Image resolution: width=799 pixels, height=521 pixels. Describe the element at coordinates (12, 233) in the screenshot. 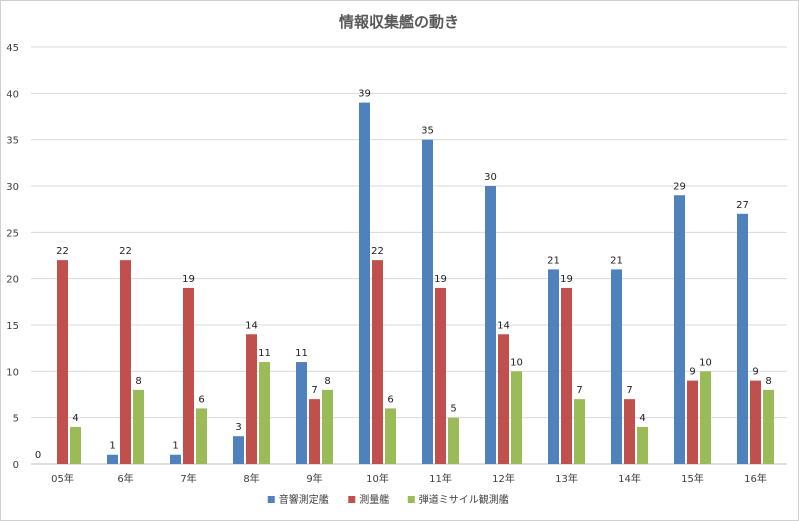

I see `y-tick-label: 25` at that location.